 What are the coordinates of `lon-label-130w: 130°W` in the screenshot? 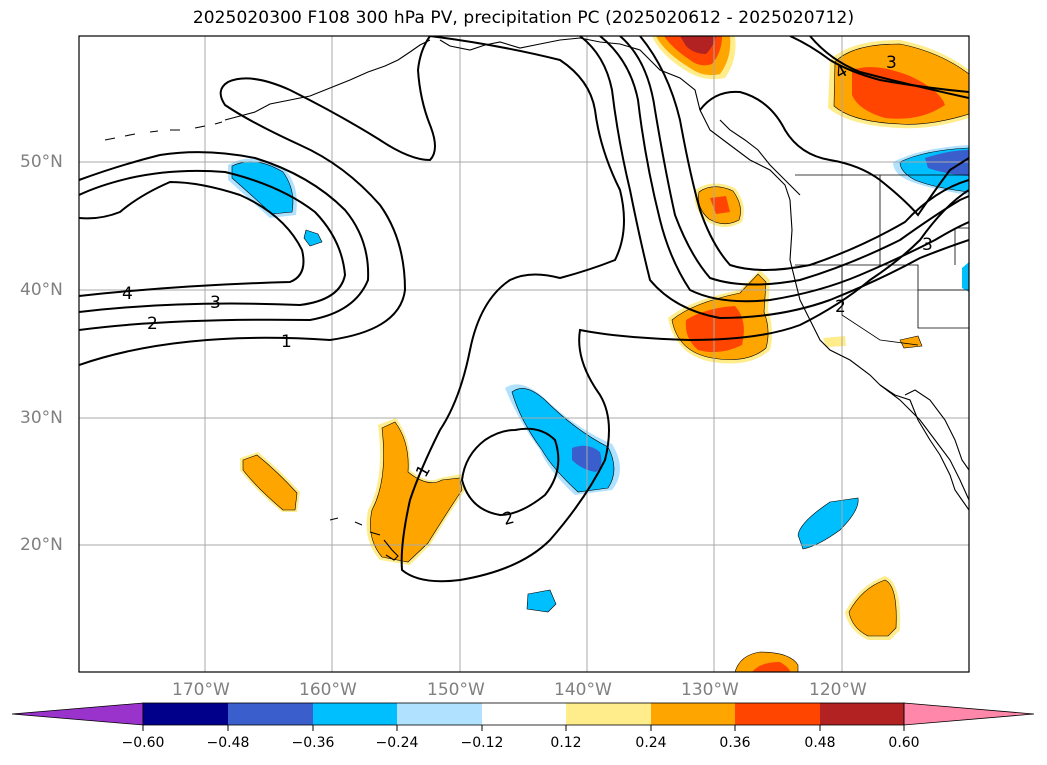 It's located at (710, 690).